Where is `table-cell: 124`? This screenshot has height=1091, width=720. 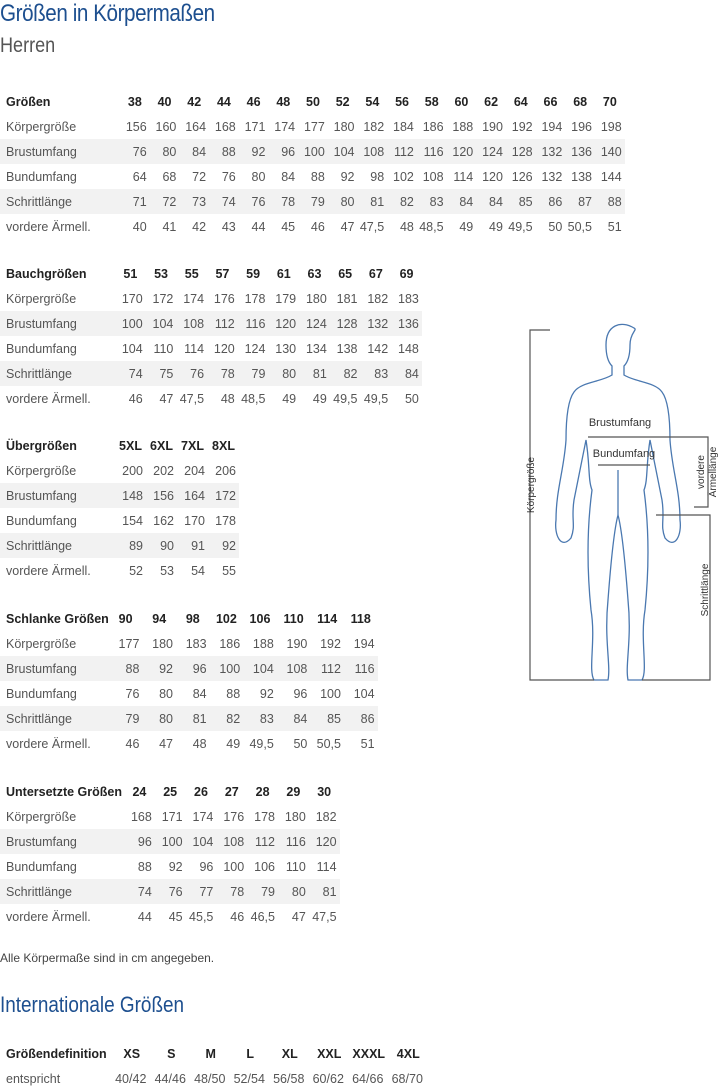 table-cell: 124 is located at coordinates (491, 151).